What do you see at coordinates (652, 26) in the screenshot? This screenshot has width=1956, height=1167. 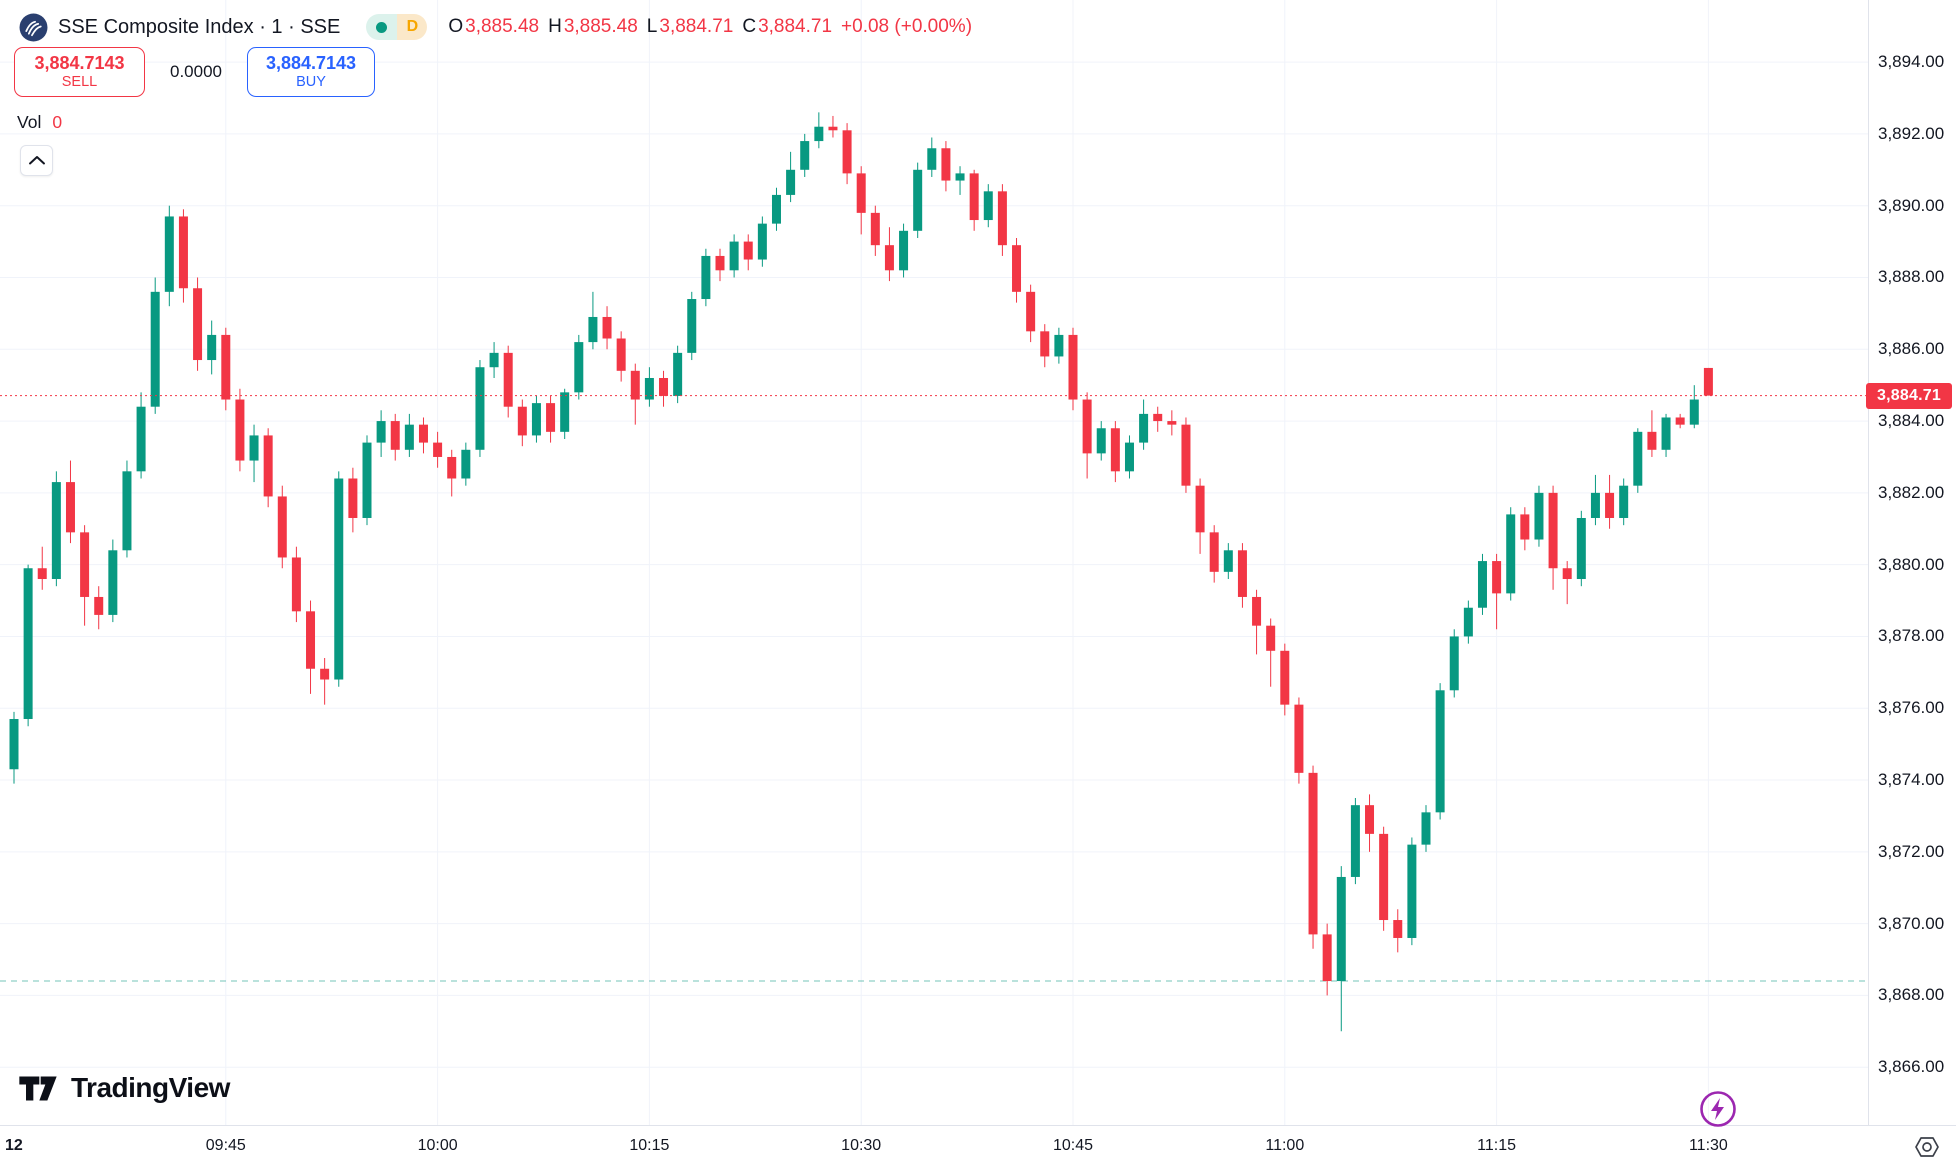 I see `low-label: L` at bounding box center [652, 26].